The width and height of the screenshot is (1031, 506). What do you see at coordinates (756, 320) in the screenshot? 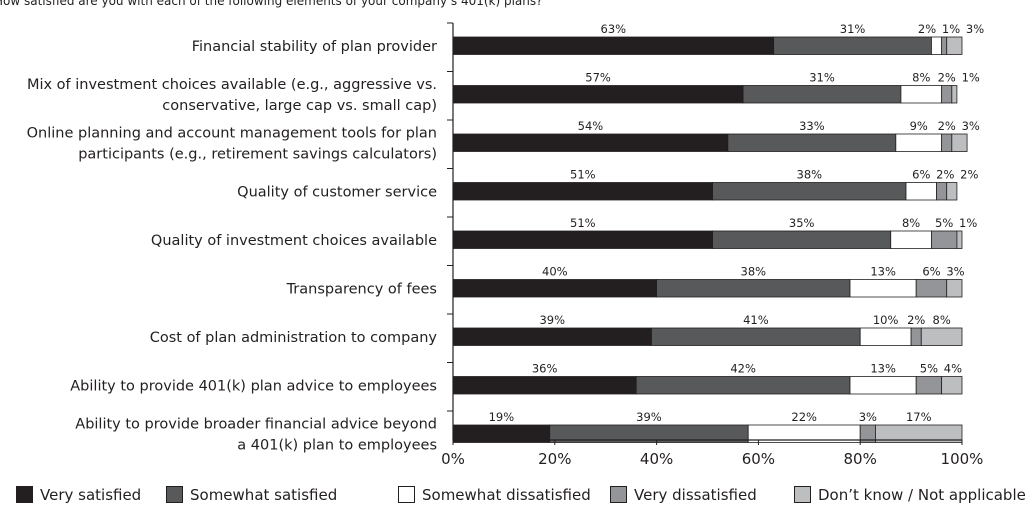
I see `data-label: 41%` at bounding box center [756, 320].